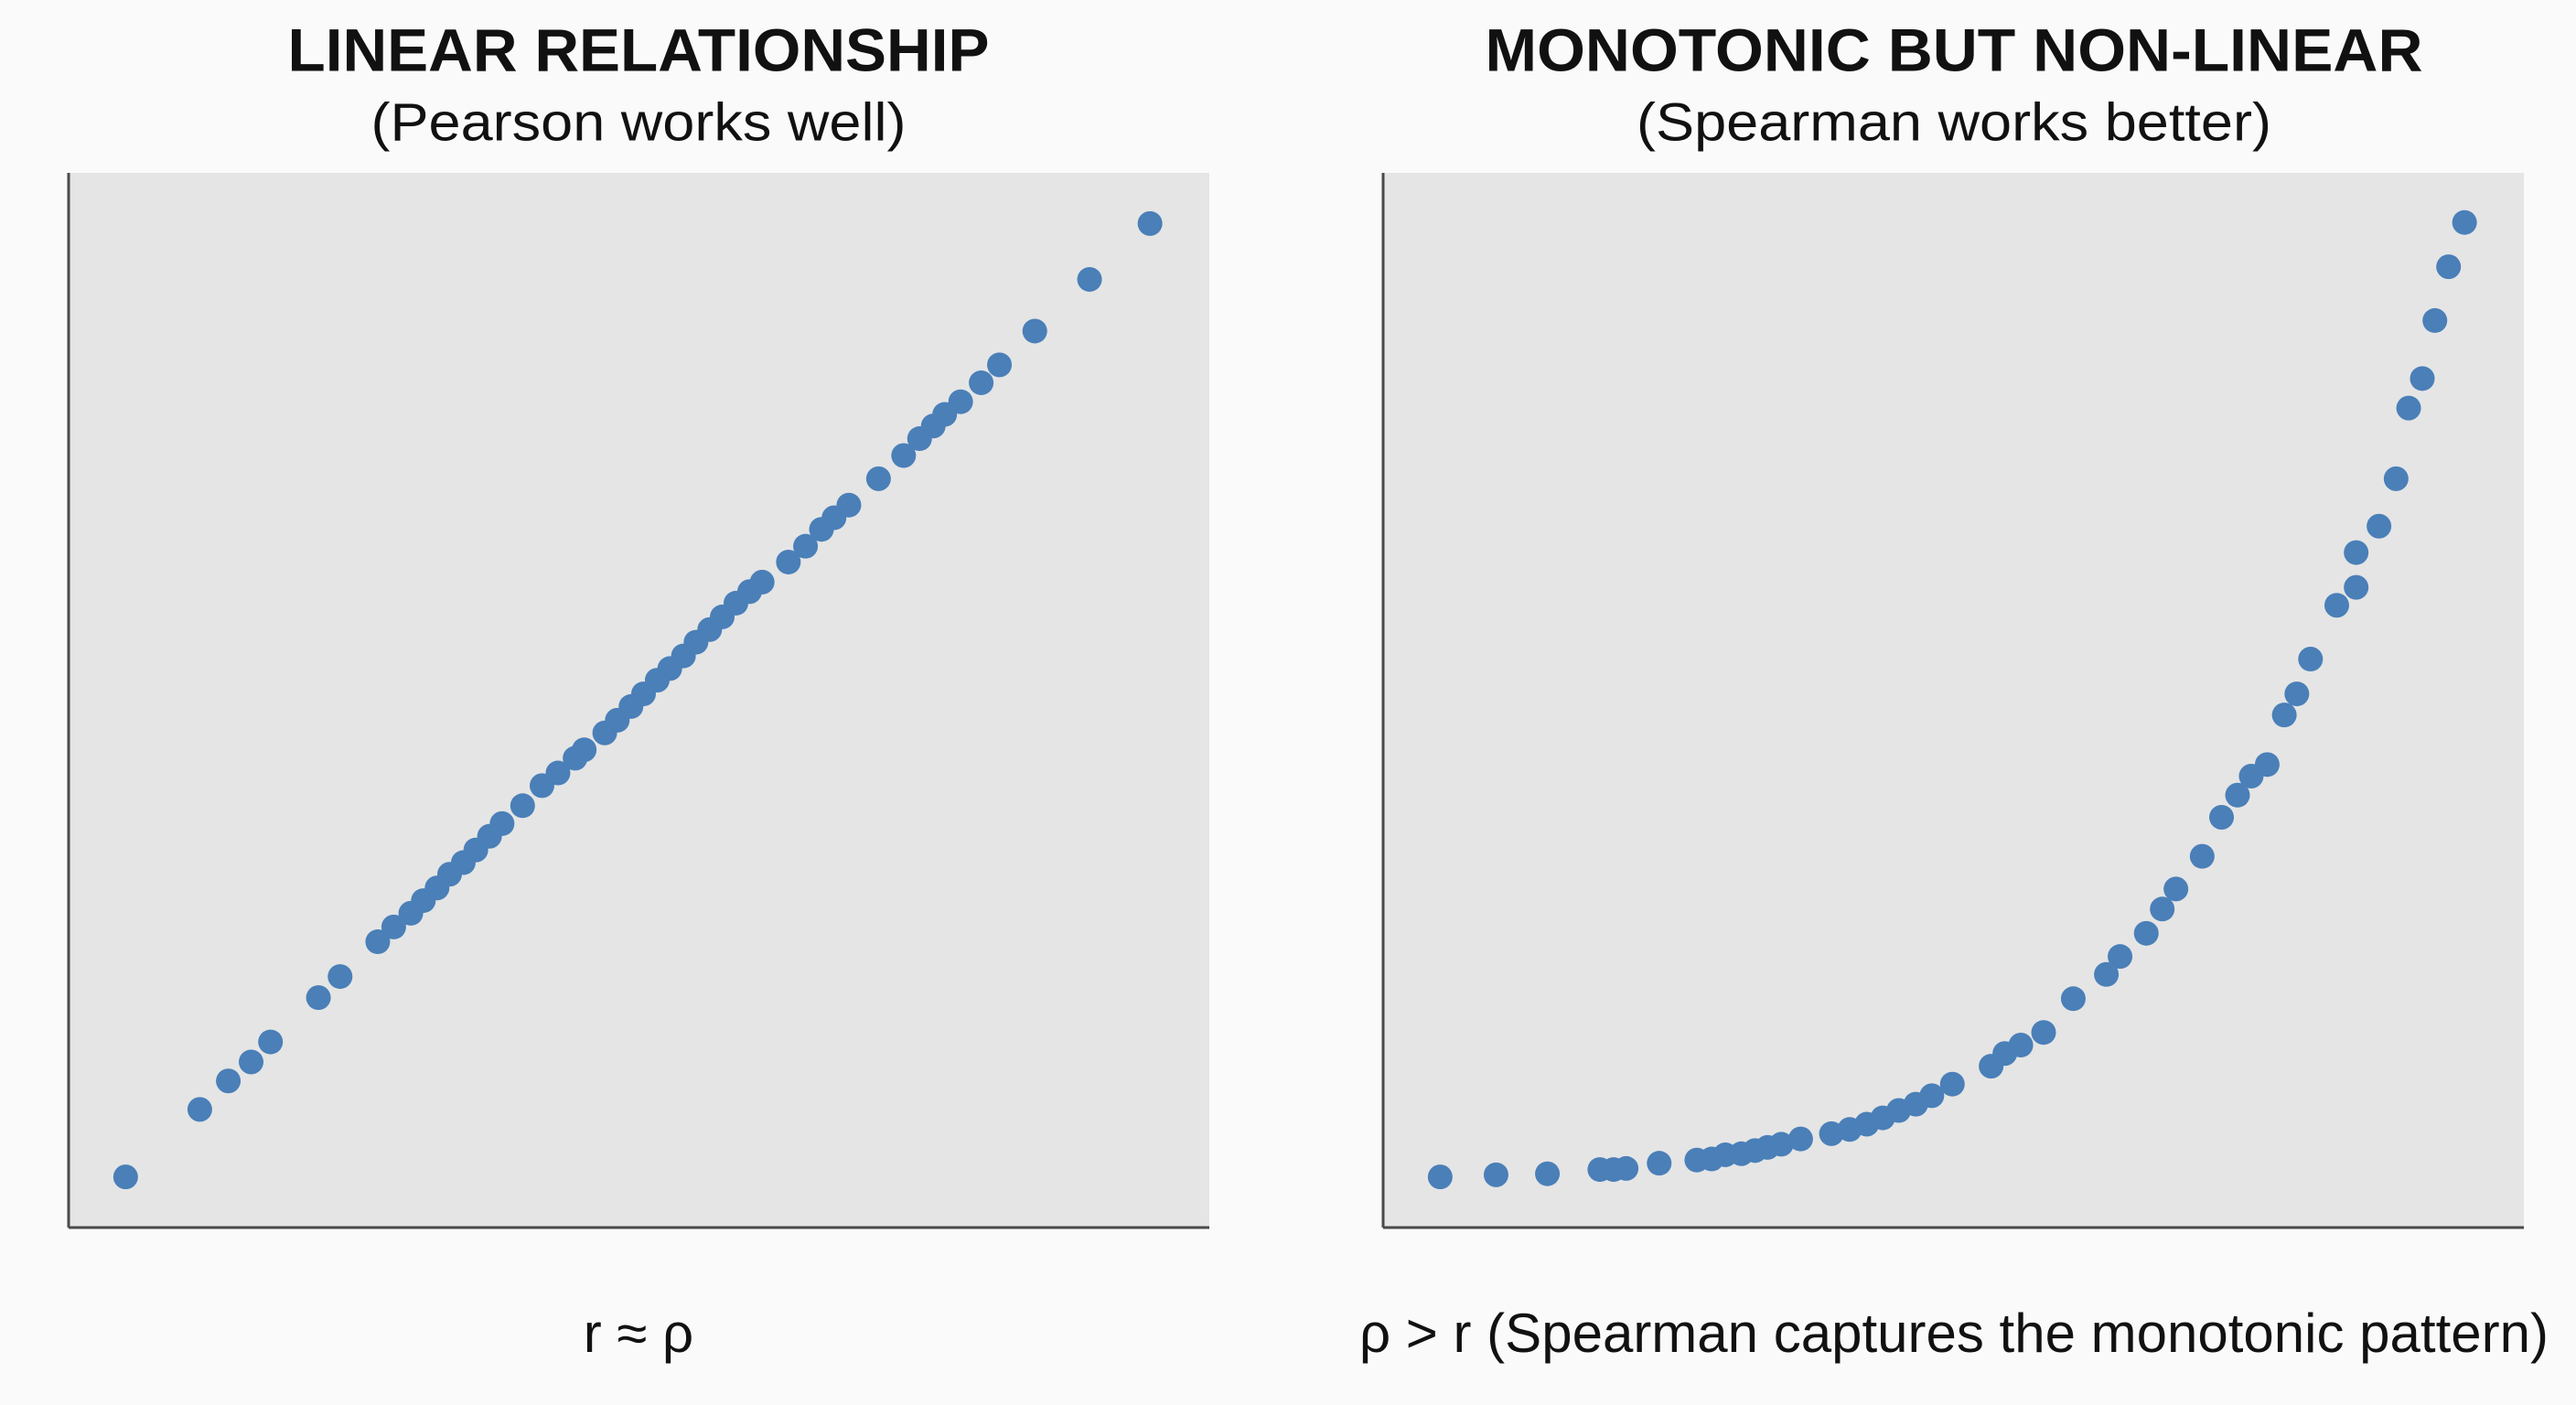 The height and width of the screenshot is (1405, 2576). Describe the element at coordinates (639, 49) in the screenshot. I see `chart-title: LINEAR RELATIONSHIP` at that location.